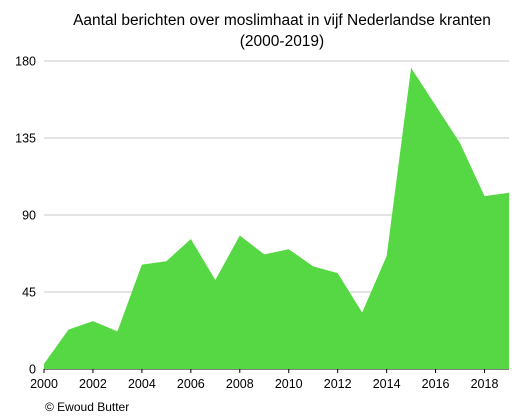 The image size is (530, 419). What do you see at coordinates (142, 384) in the screenshot?
I see `x-tick-label: 2004` at bounding box center [142, 384].